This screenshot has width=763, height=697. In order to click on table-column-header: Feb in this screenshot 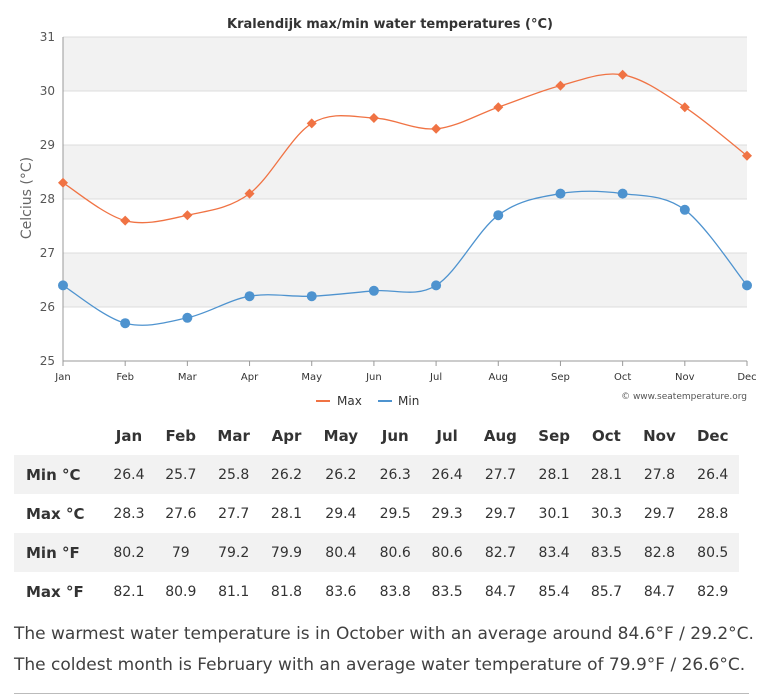, I will do `click(181, 435)`.